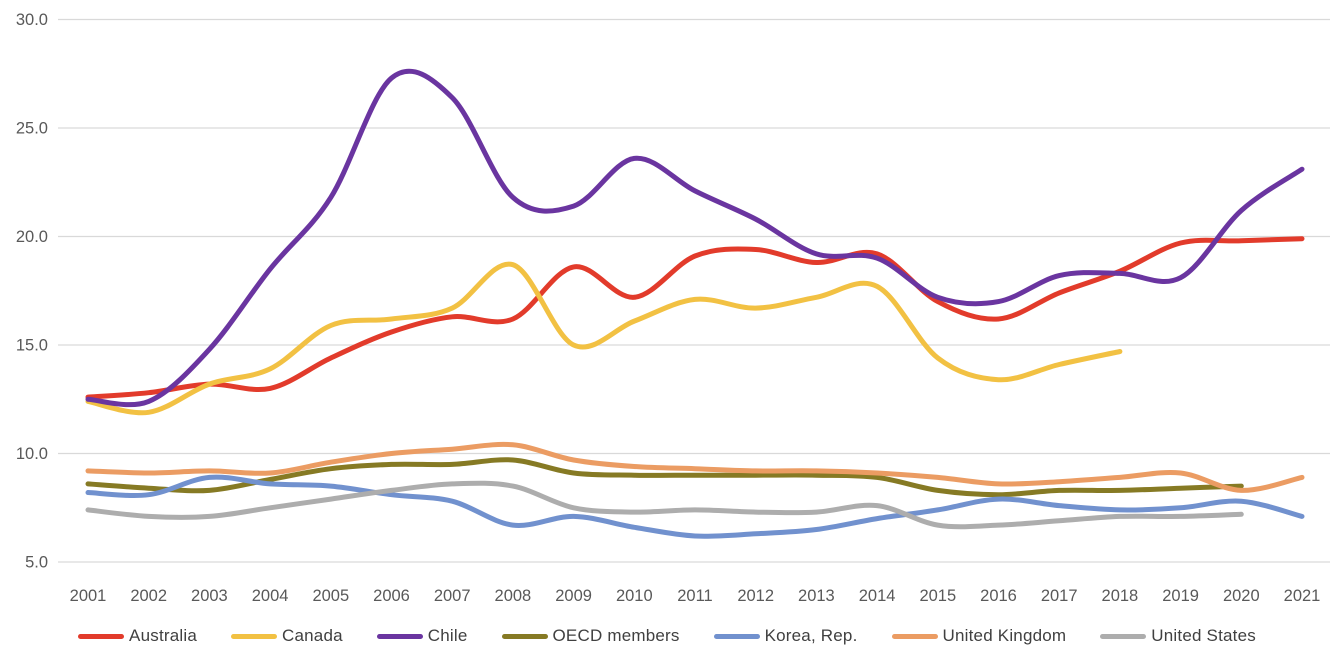  I want to click on y-axis-tick-label: 10.0, so click(32, 454).